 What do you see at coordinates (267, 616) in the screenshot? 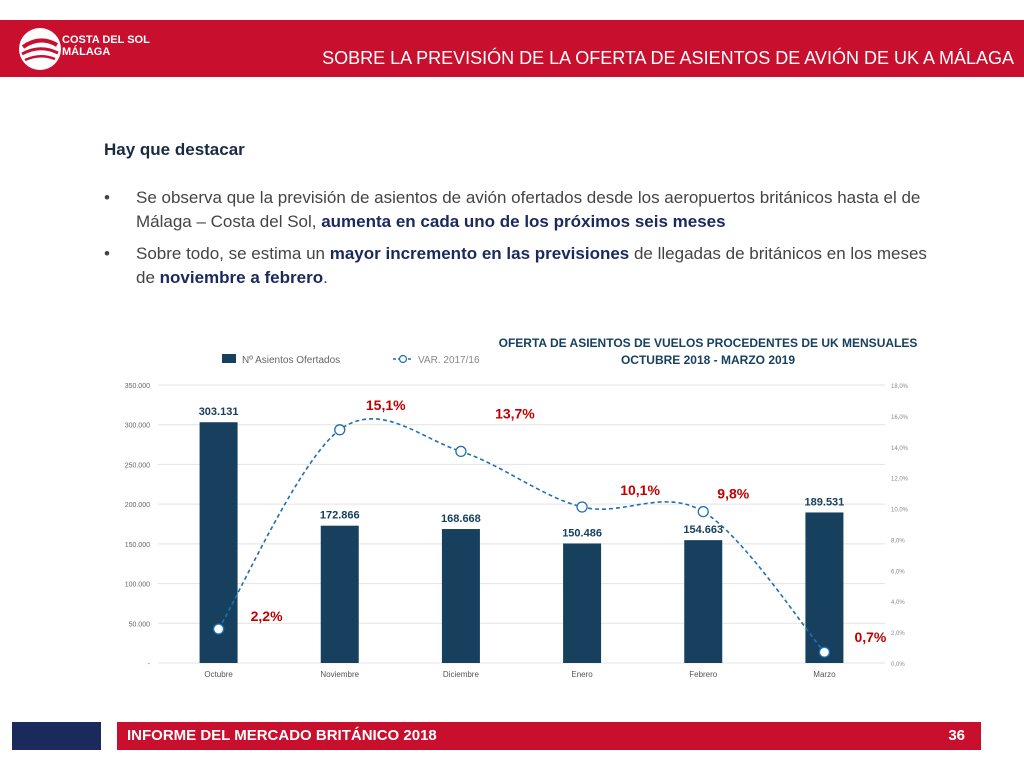
I see `line-data-label: 2,2%` at bounding box center [267, 616].